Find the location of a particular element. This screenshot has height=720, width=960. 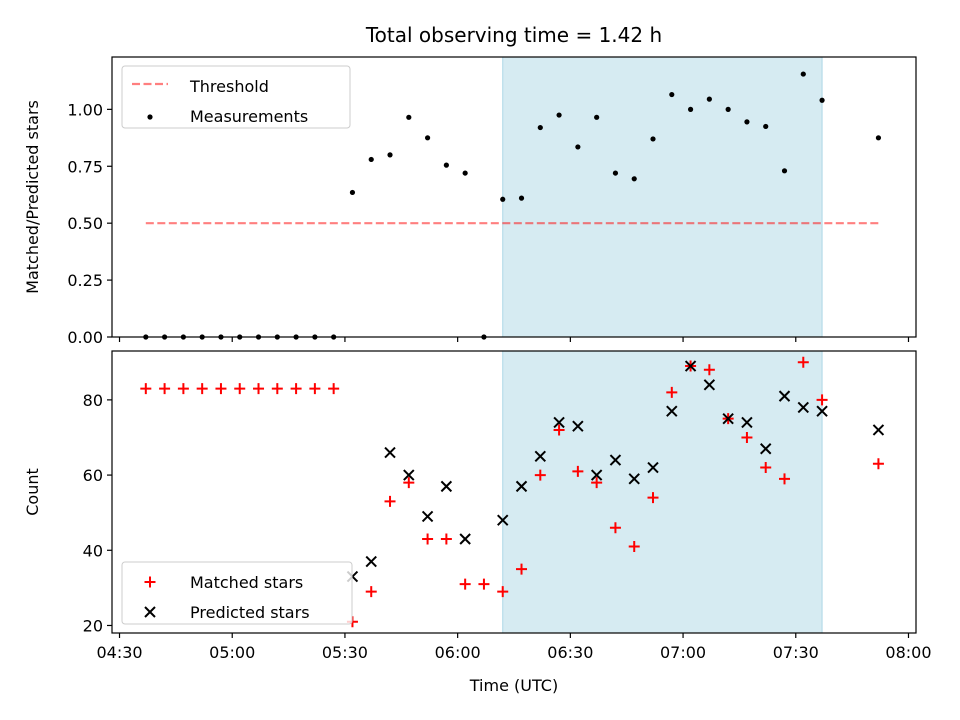

legend-measurement-swatch is located at coordinates (150, 117).